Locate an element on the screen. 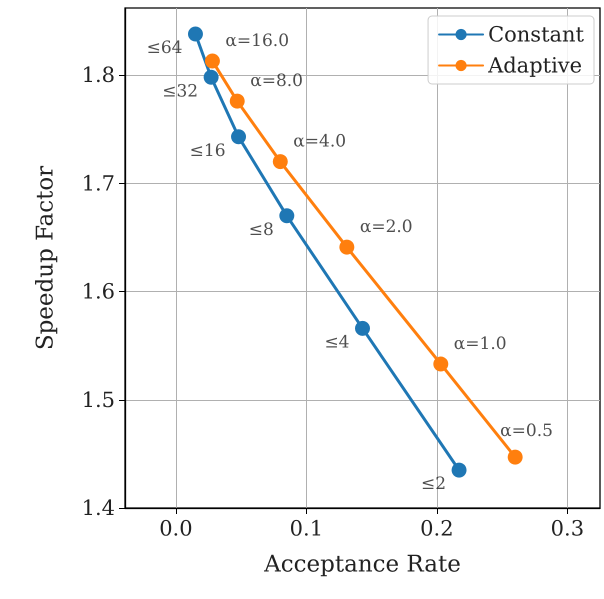 The height and width of the screenshot is (599, 604). annotation: α=0.5 is located at coordinates (526, 431).